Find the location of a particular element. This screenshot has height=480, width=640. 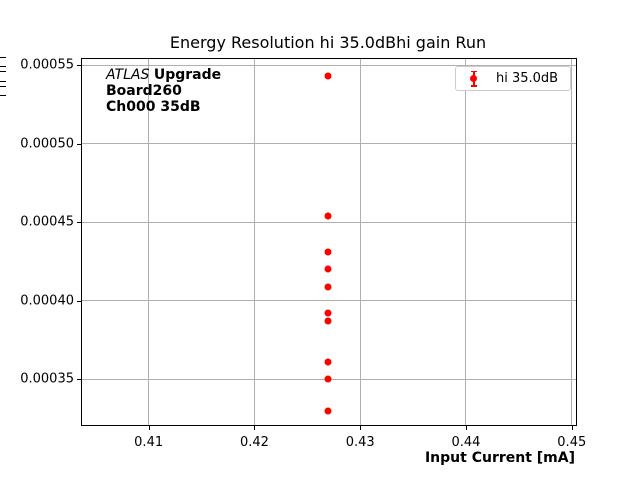

annotation-block: ATLAS Upgrade Board260 Ch000 35dB is located at coordinates (163, 91).